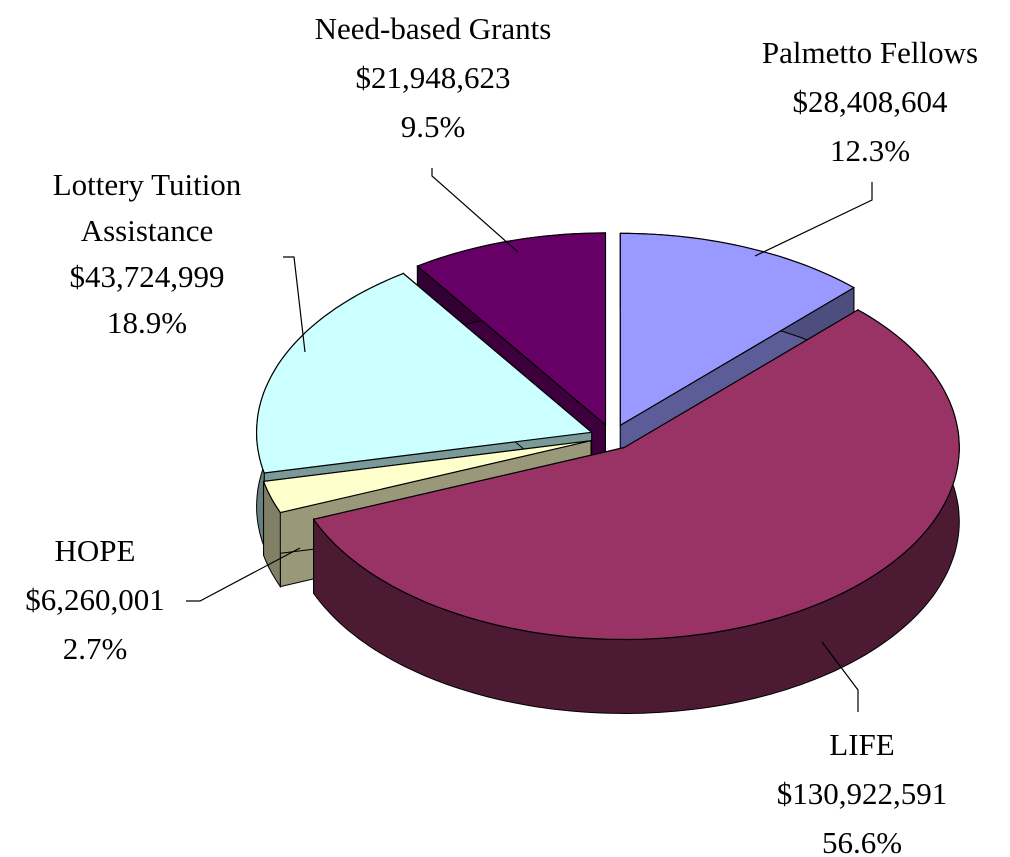 This screenshot has height=857, width=1010. I want to click on percent-label: 56.6%, so click(862, 841).